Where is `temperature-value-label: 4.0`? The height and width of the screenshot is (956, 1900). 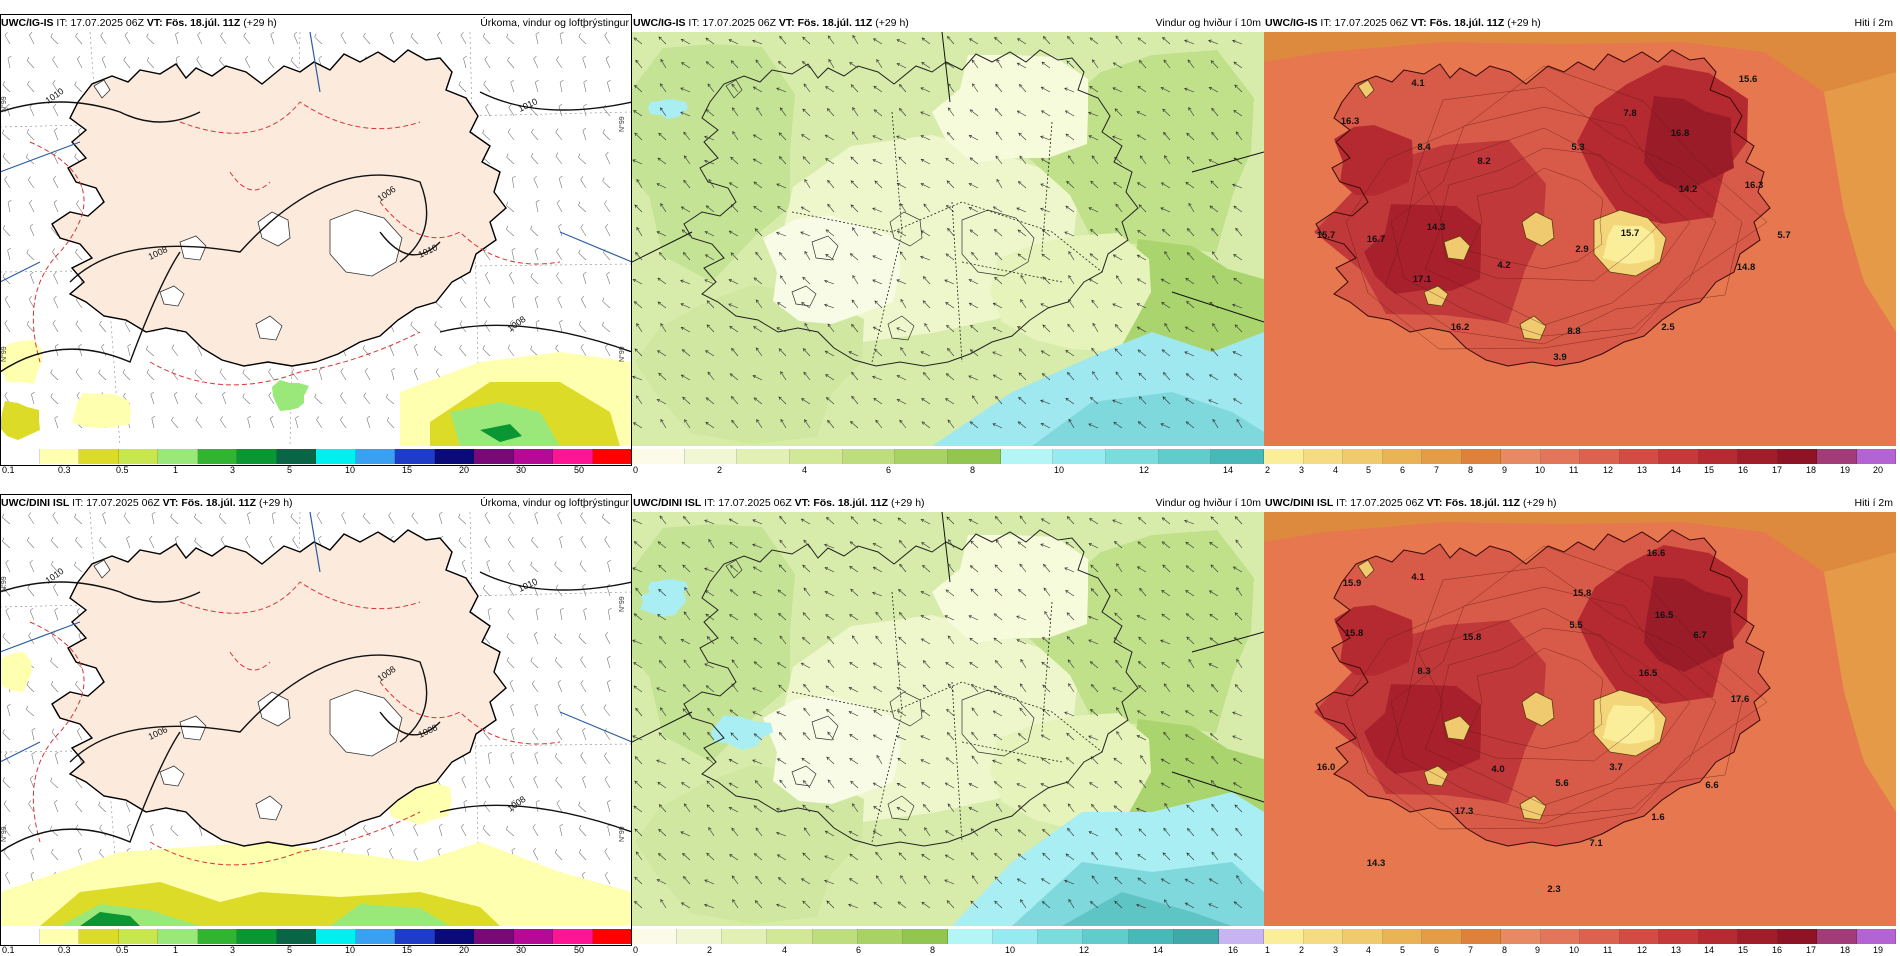 temperature-value-label: 4.0 is located at coordinates (1497, 769).